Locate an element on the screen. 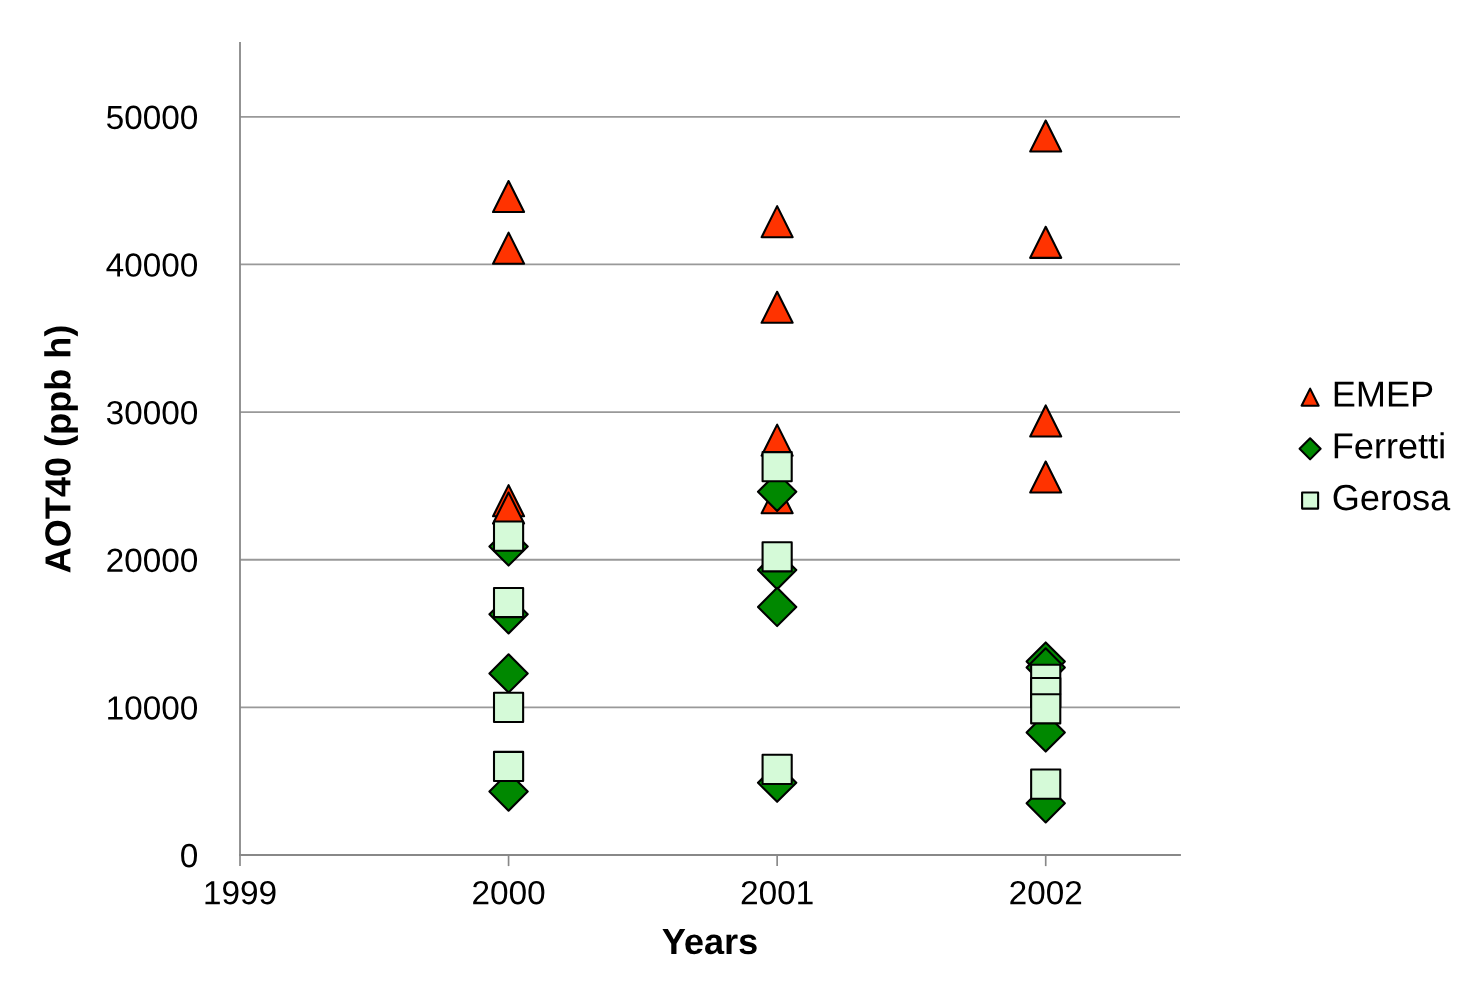 This screenshot has height=991, width=1468. y-tick-label: 40000 is located at coordinates (152, 265).